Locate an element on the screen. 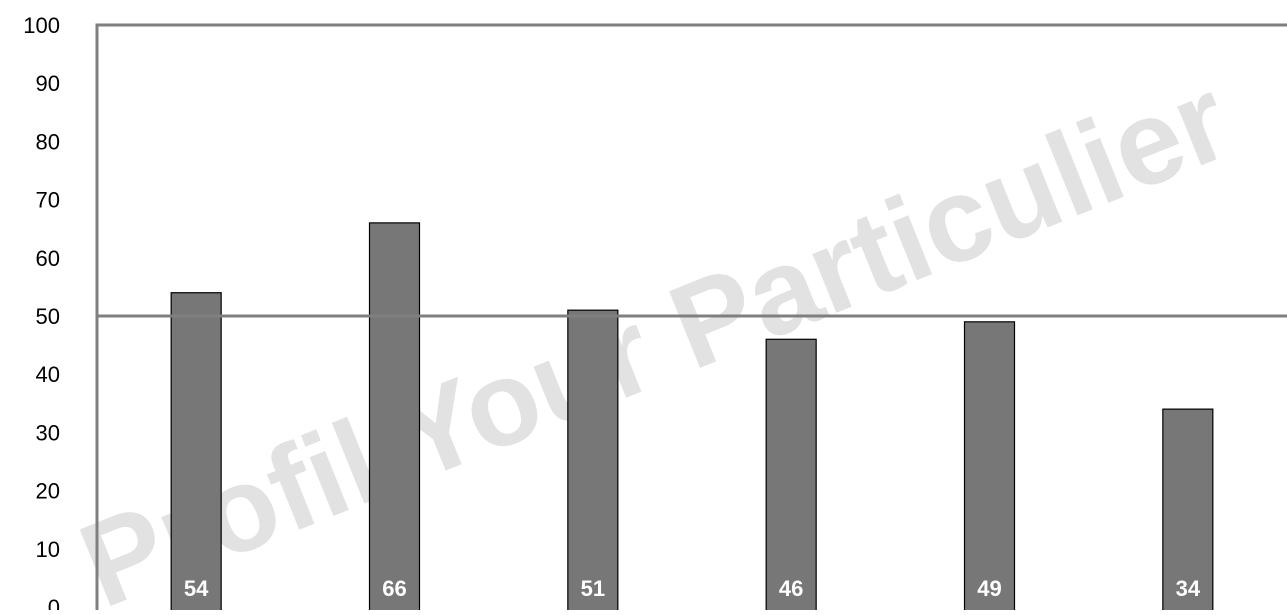 Image resolution: width=1287 pixels, height=615 pixels. y-tick-label: 70 is located at coordinates (48, 200).